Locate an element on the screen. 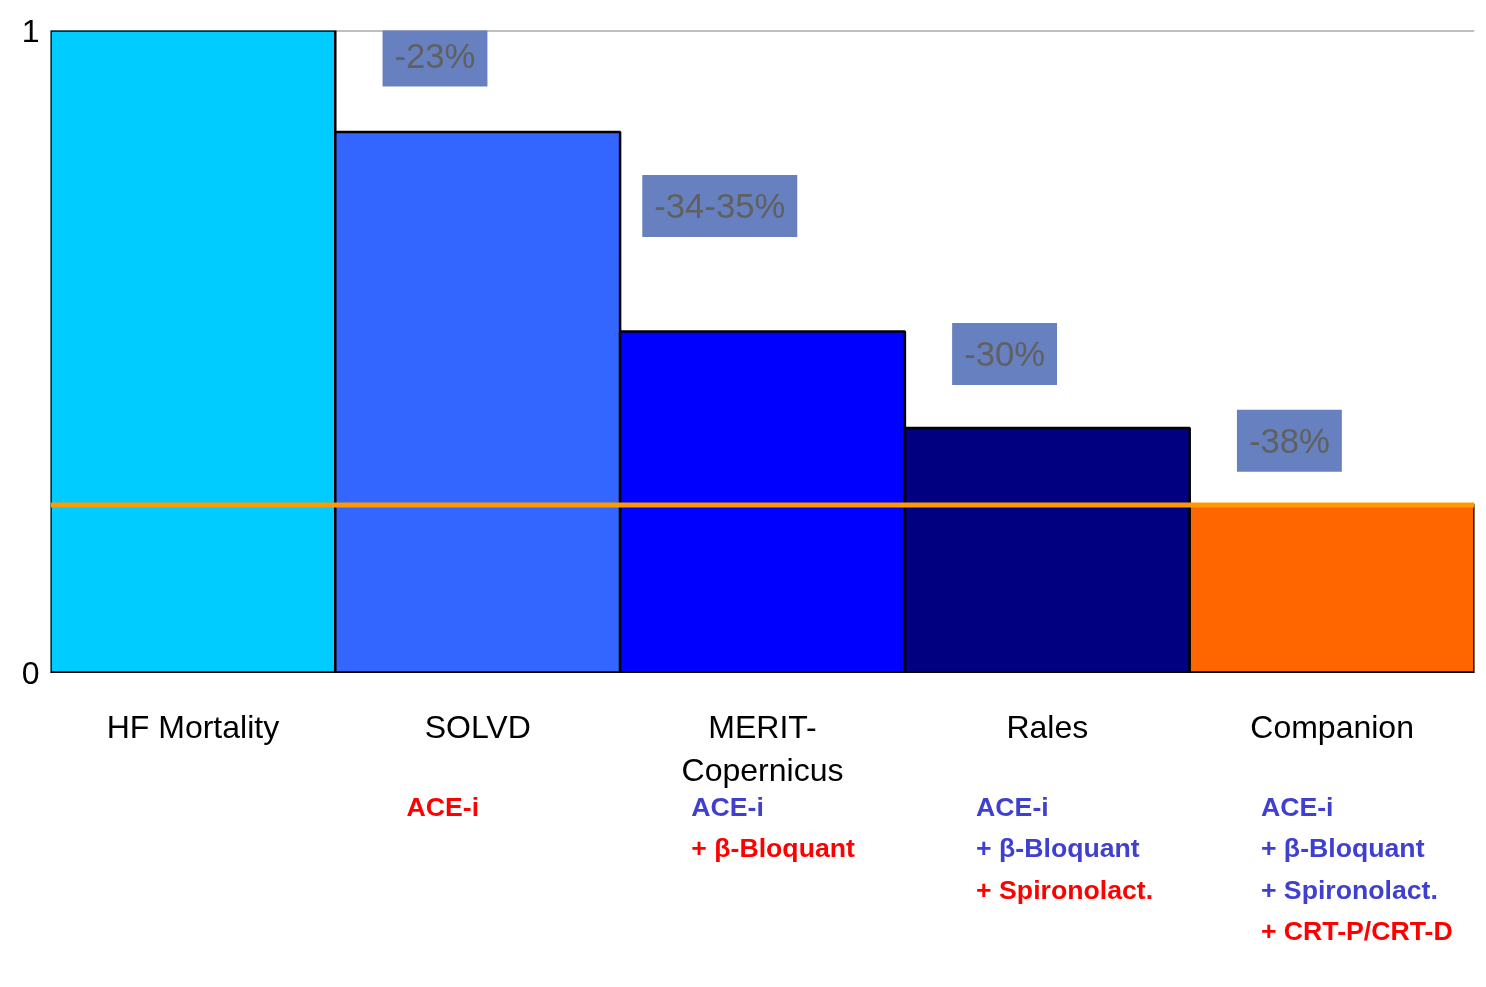  x-tick-label: HF Mortality is located at coordinates (193, 726).